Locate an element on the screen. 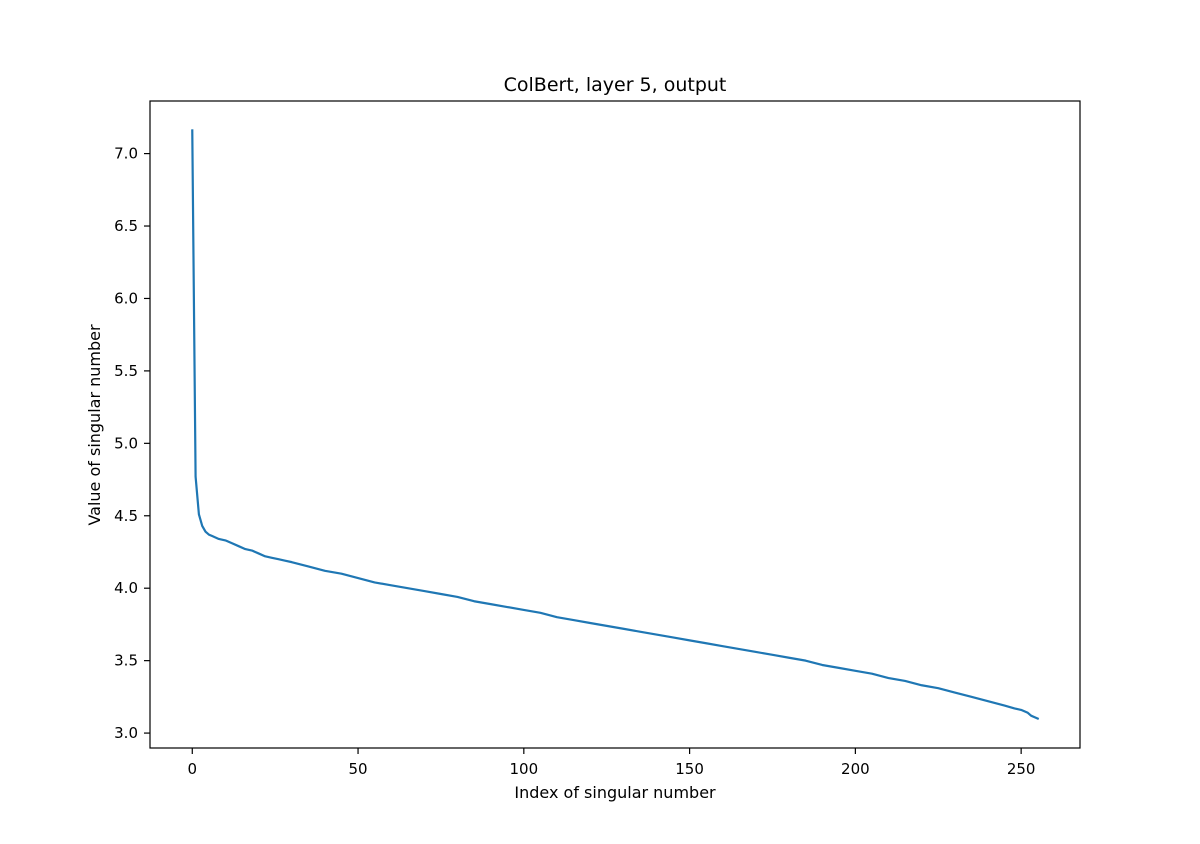 Image resolution: width=1200 pixels, height=844 pixels. y-tick-label: 4.0 is located at coordinates (126, 588).